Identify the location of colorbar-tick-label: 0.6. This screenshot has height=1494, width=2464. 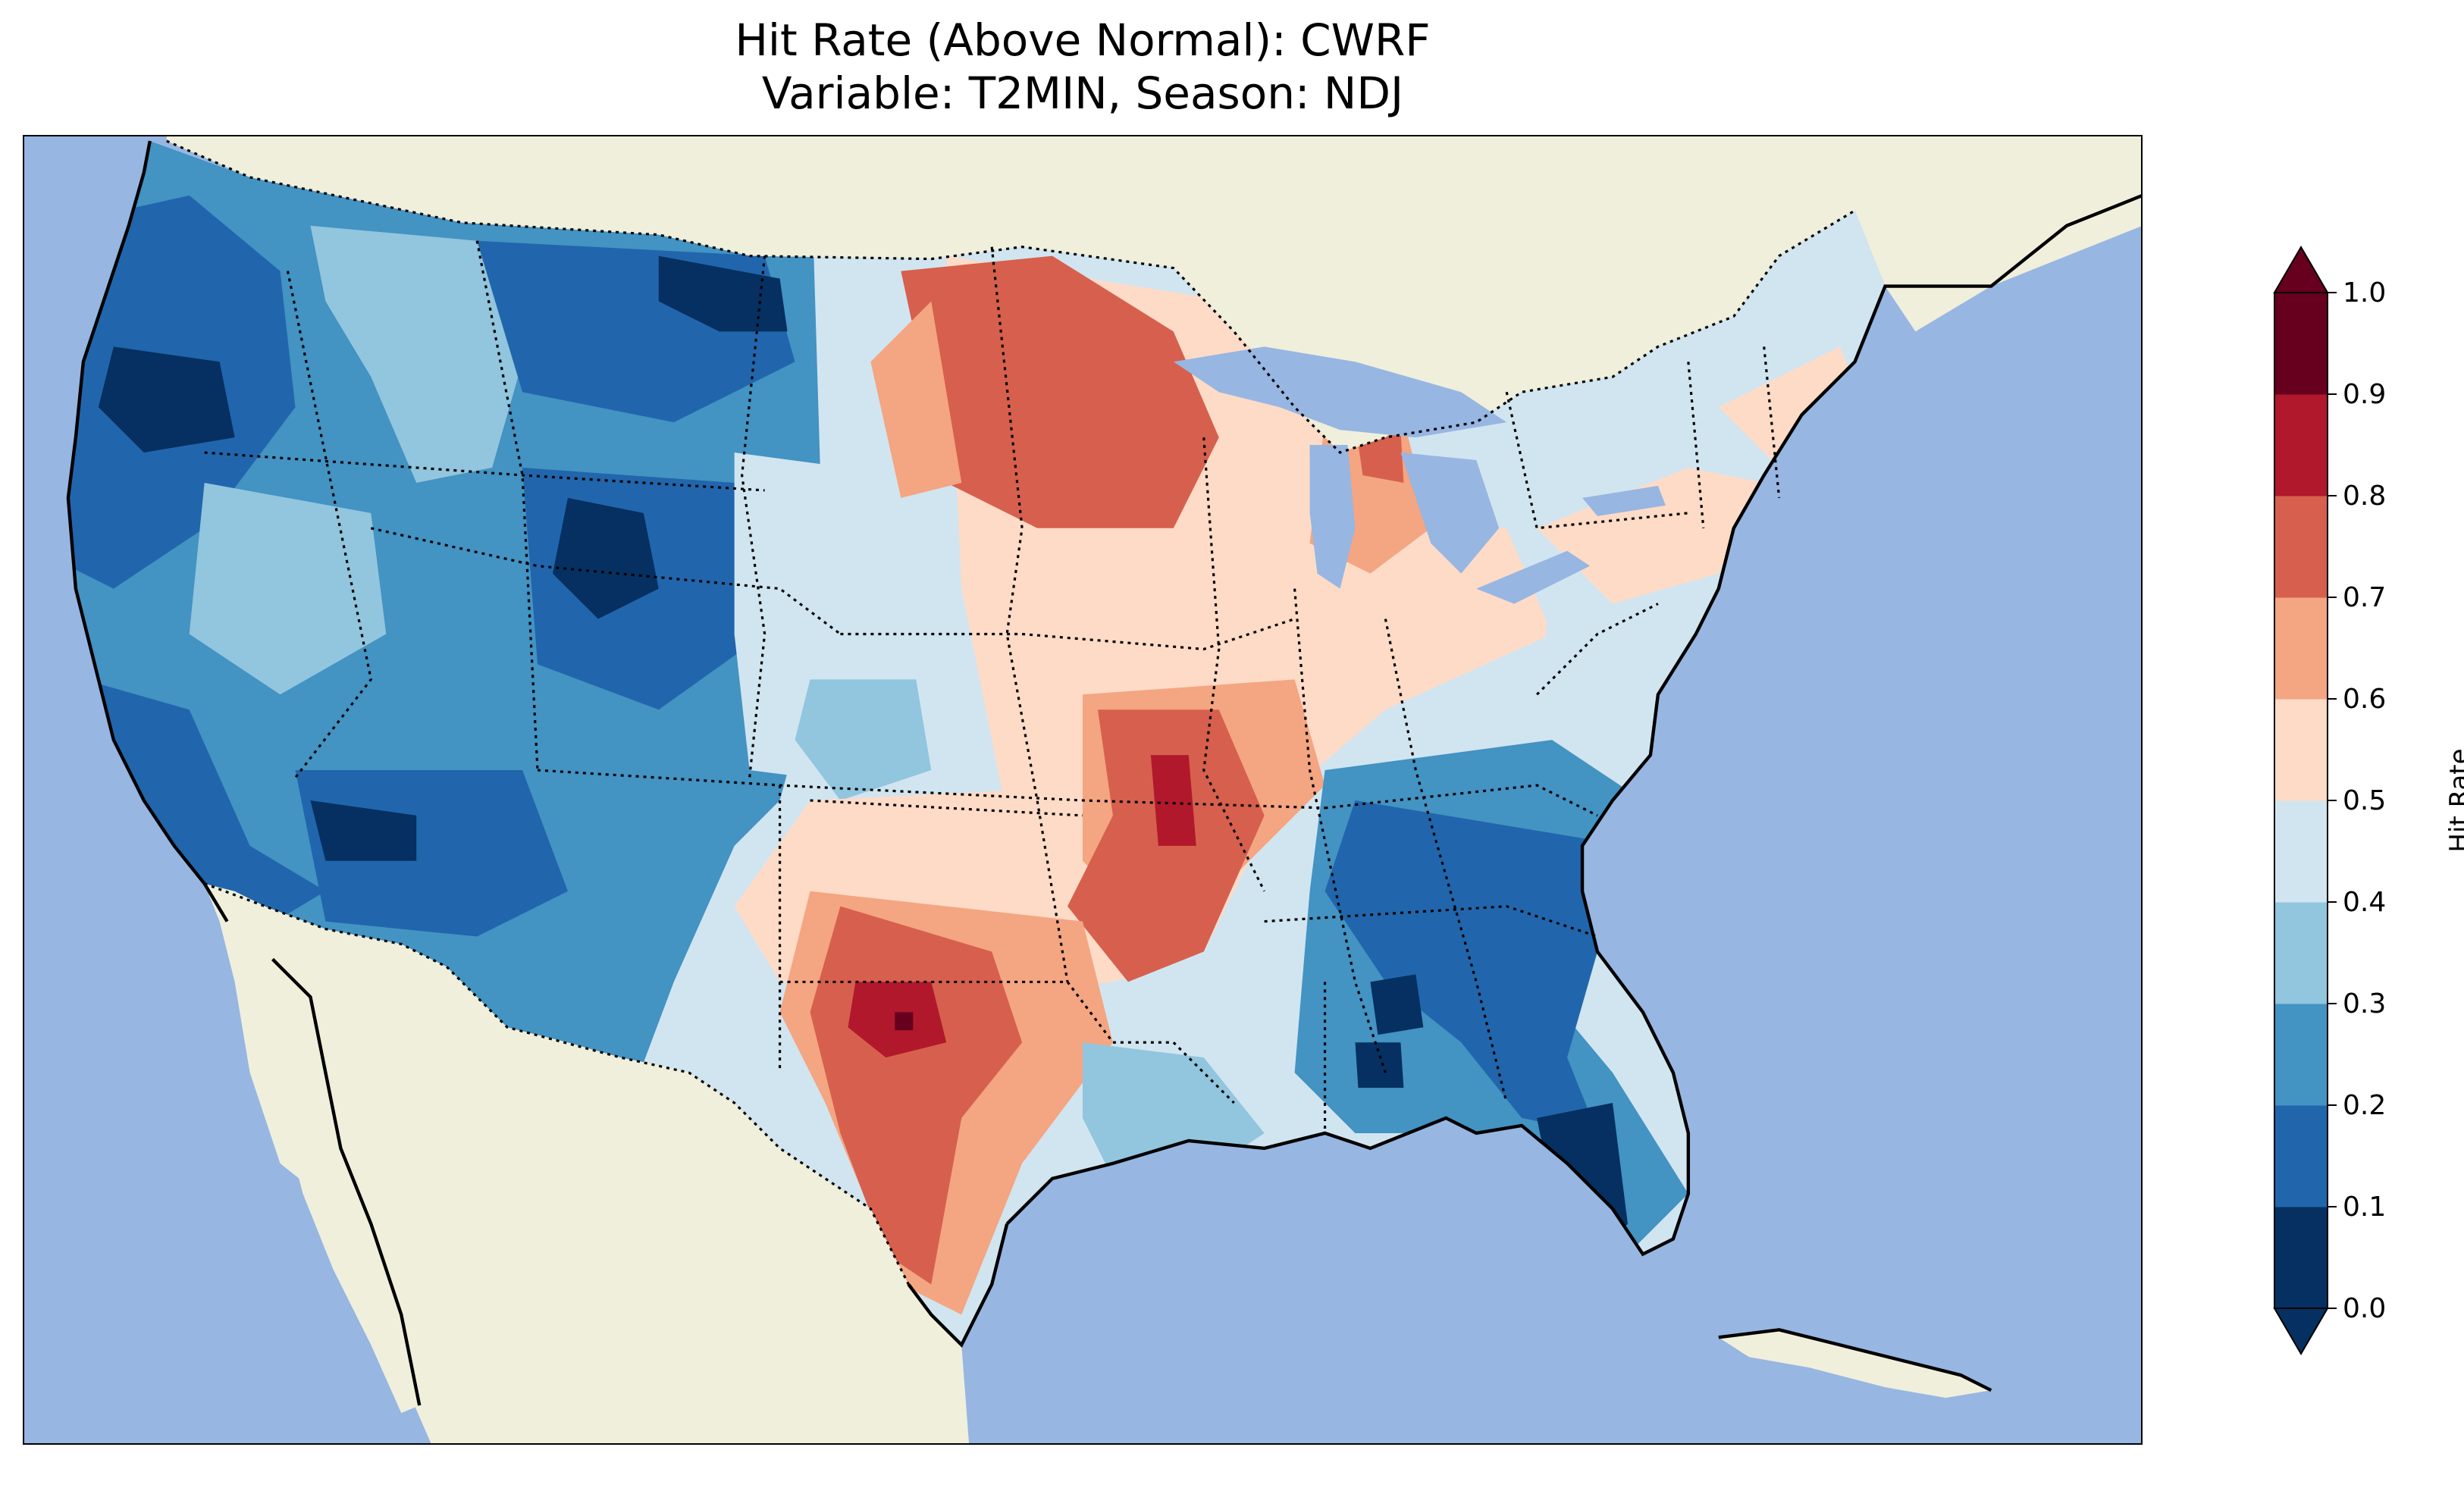
(2364, 699).